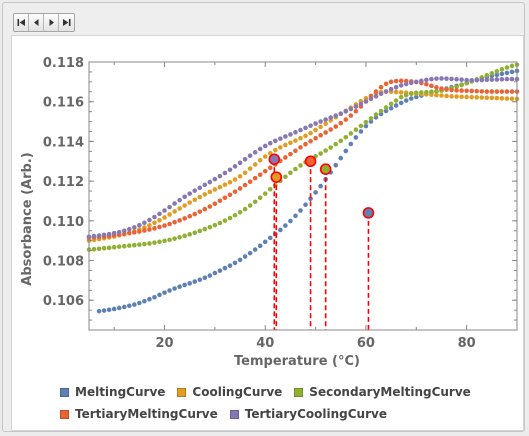 The width and height of the screenshot is (529, 436). Describe the element at coordinates (51, 22) in the screenshot. I see `next-frame-button` at that location.